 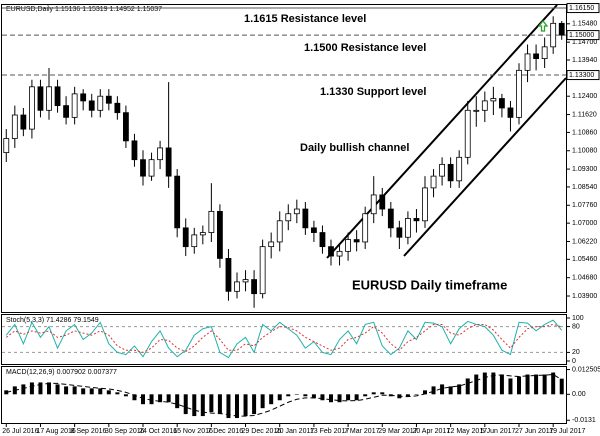 I want to click on stoch-line, so click(x=283, y=338).